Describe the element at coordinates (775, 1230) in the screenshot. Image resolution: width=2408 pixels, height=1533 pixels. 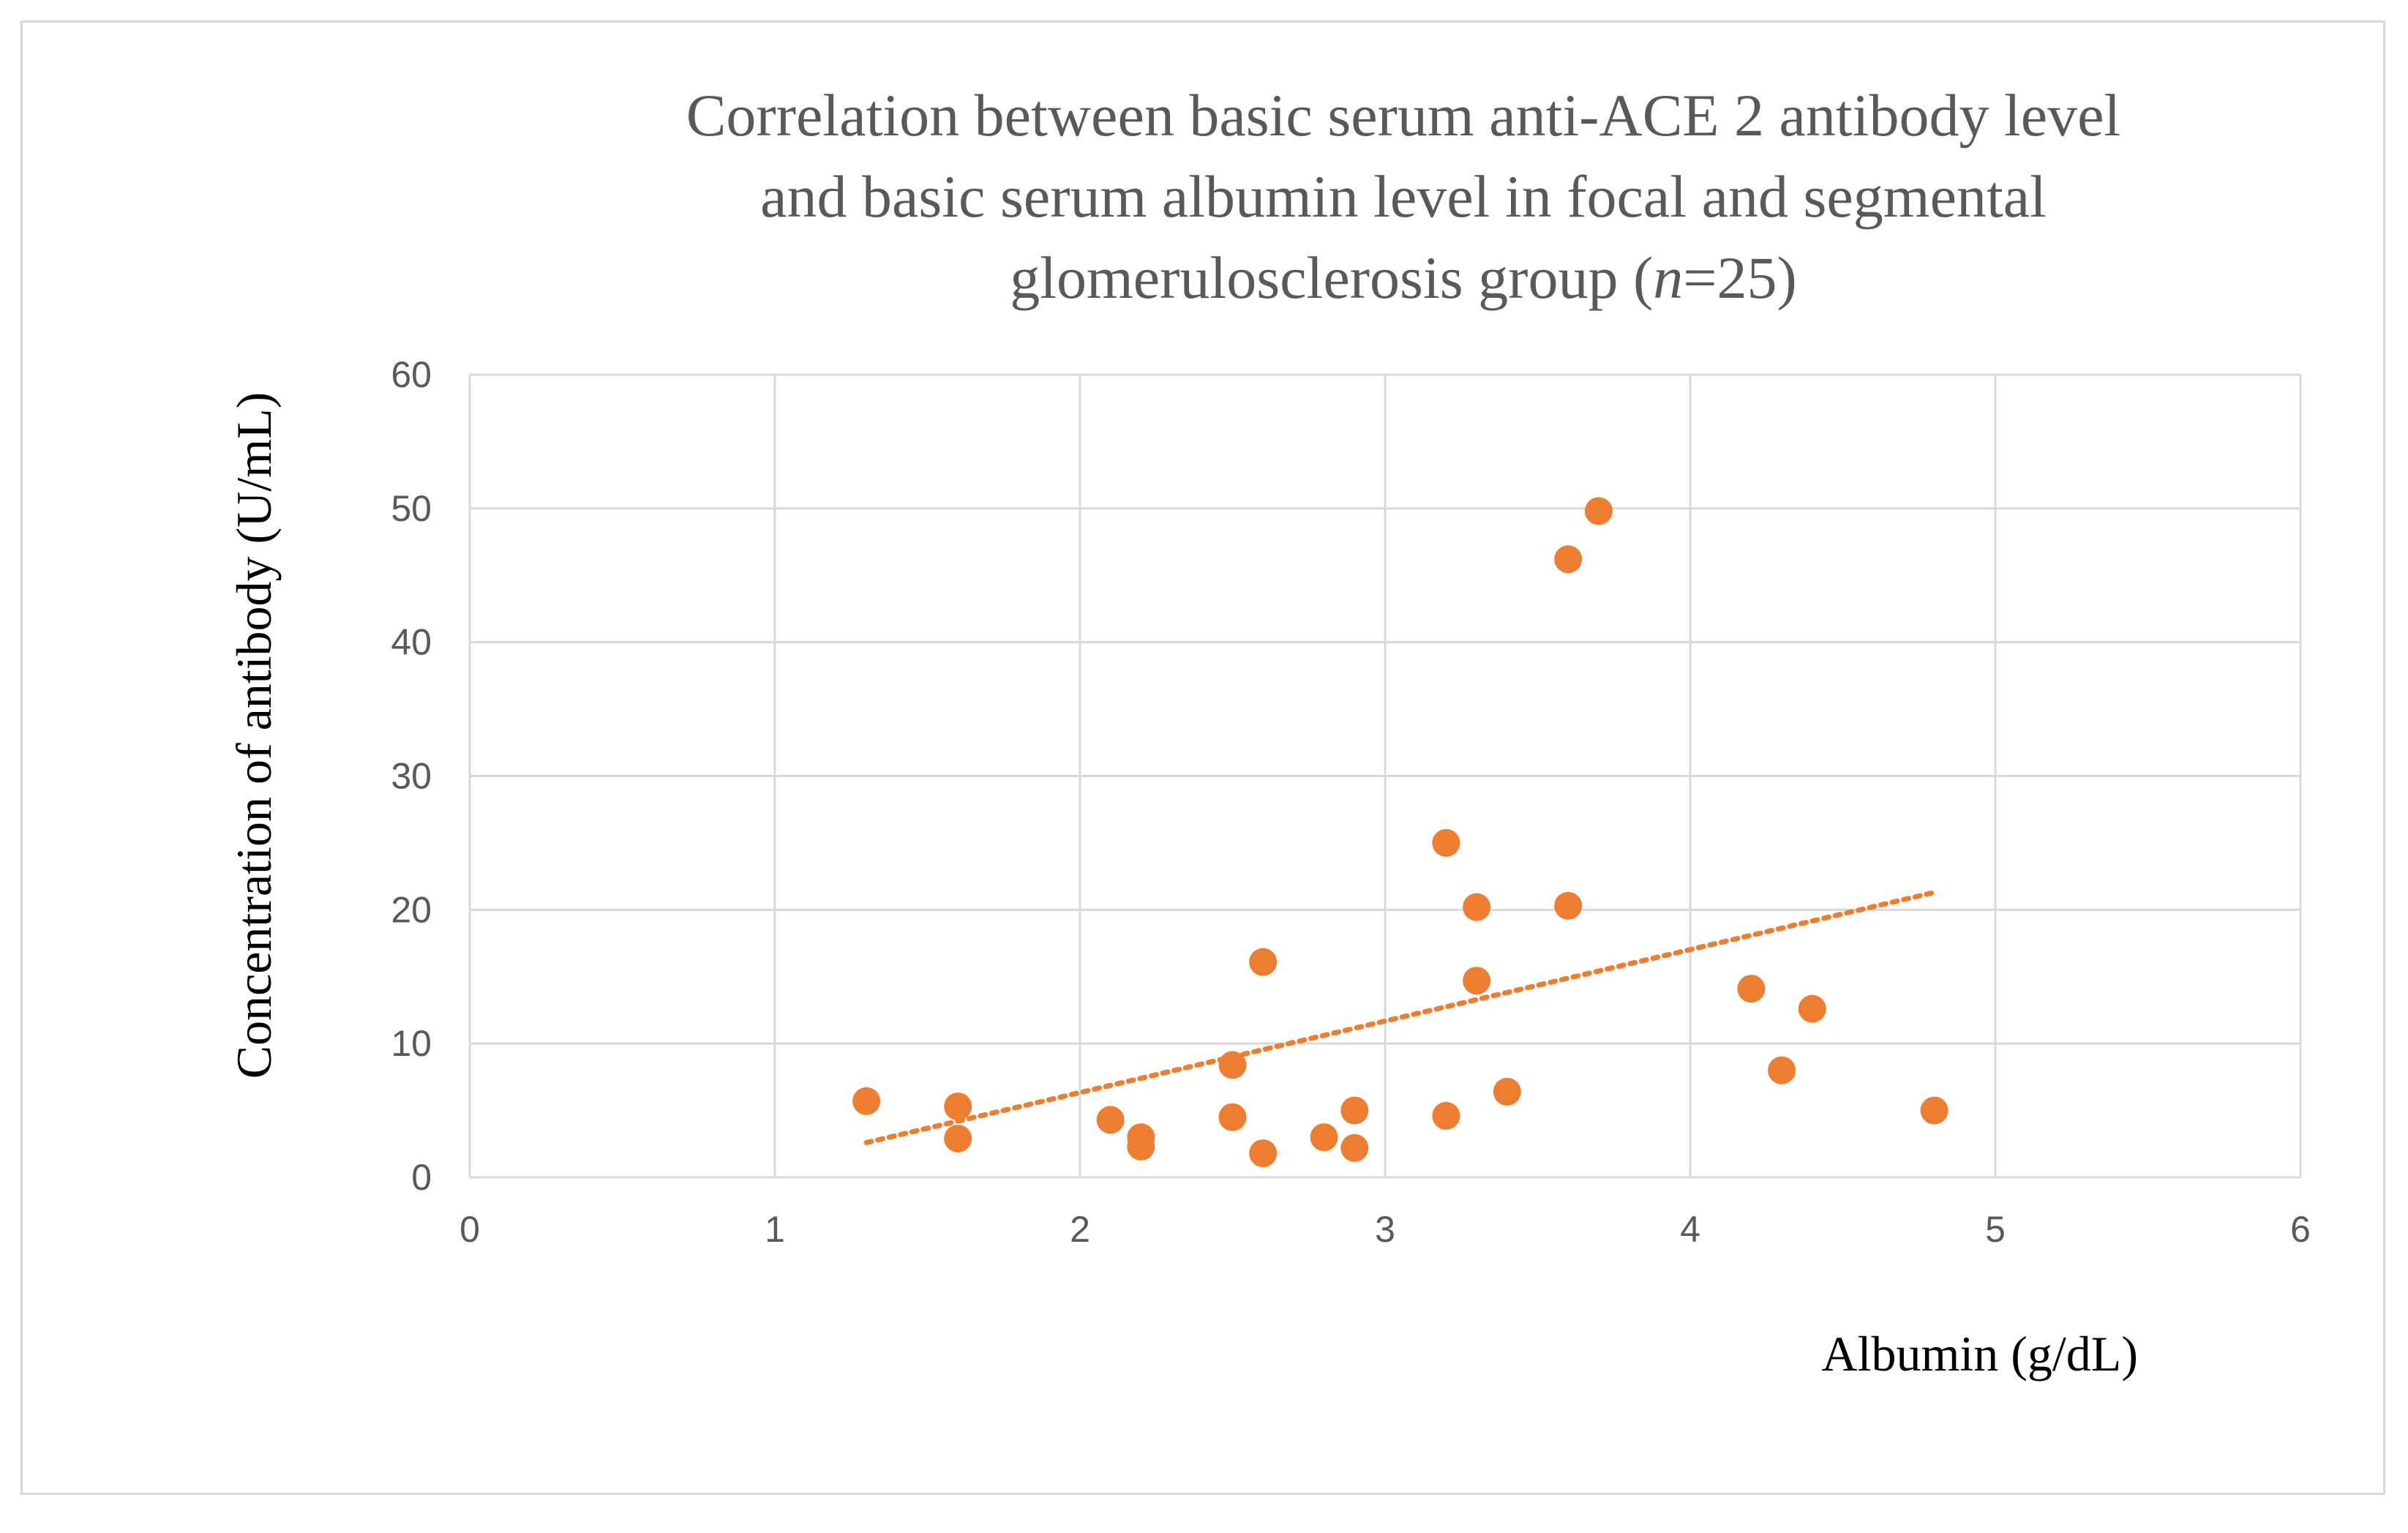
I see `x-tick-label: 1` at that location.